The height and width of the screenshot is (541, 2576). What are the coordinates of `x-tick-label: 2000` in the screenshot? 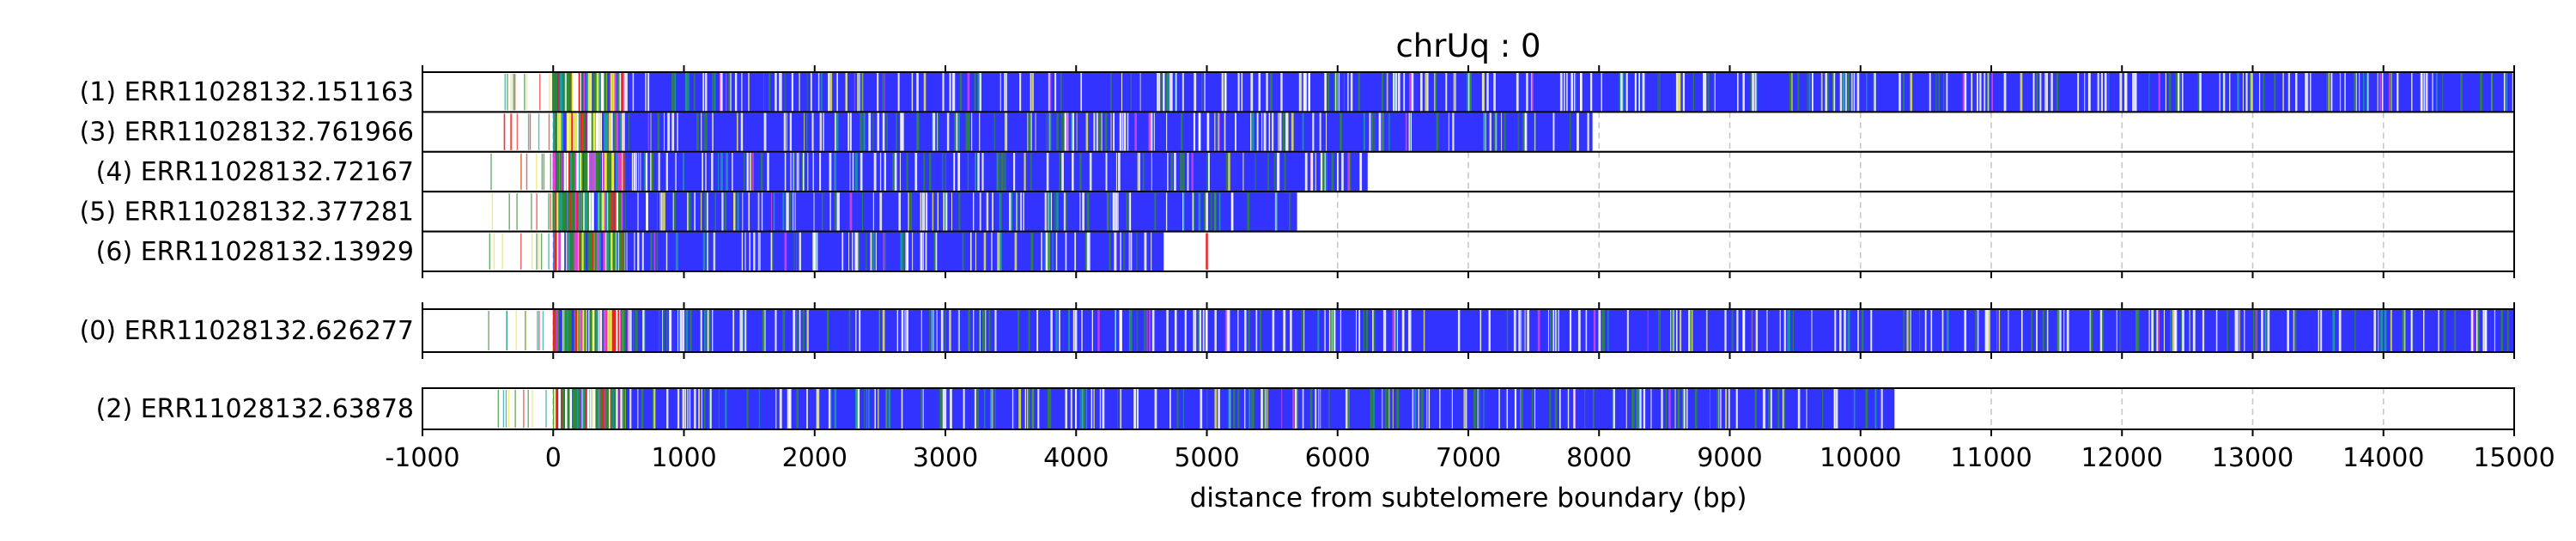 It's located at (815, 458).